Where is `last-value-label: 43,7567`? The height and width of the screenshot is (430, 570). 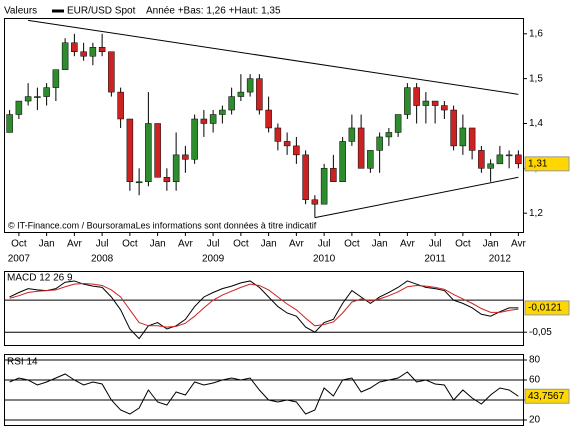 last-value-label: 43,7567 is located at coordinates (546, 396).